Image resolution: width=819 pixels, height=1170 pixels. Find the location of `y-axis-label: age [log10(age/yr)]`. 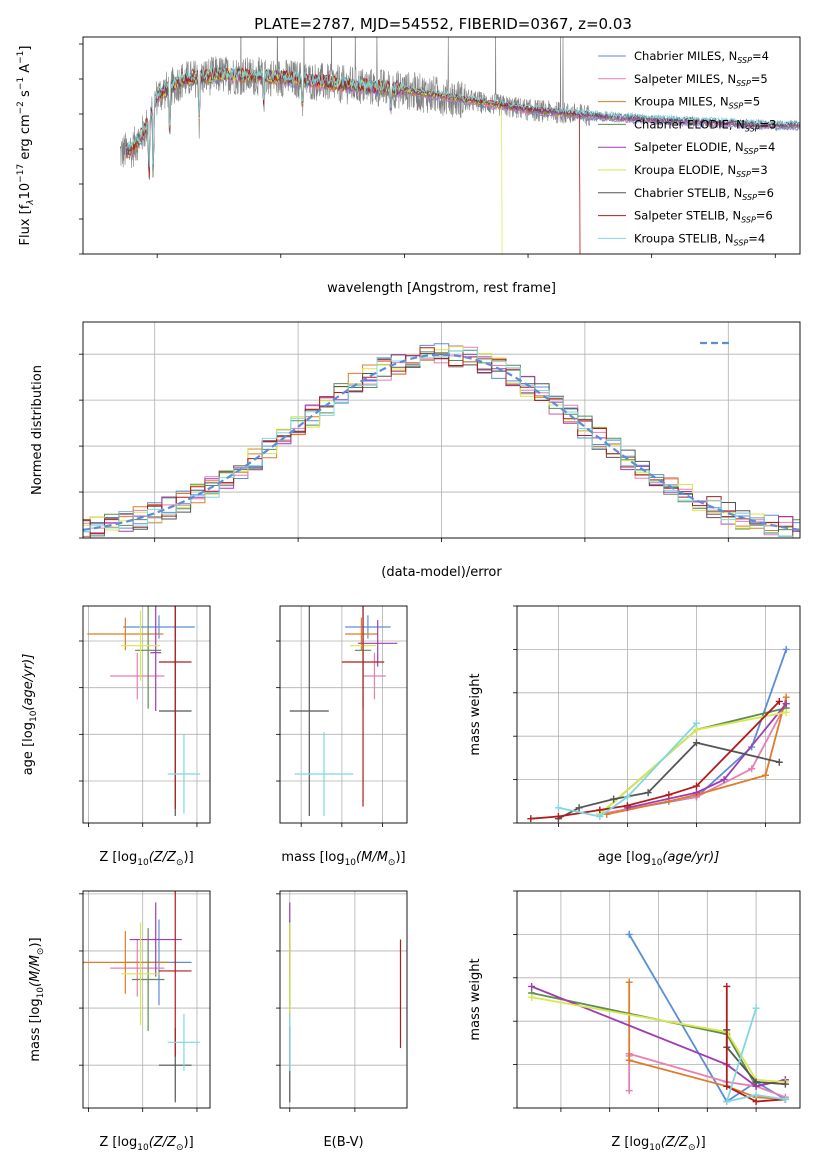

y-axis-label: age [log10(age/yr)] is located at coordinates (30, 715).